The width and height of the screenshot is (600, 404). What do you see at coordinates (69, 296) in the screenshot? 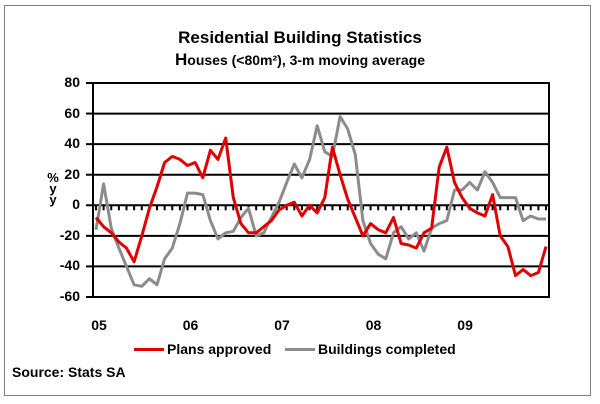
I see `y-tick-label: -60` at bounding box center [69, 296].